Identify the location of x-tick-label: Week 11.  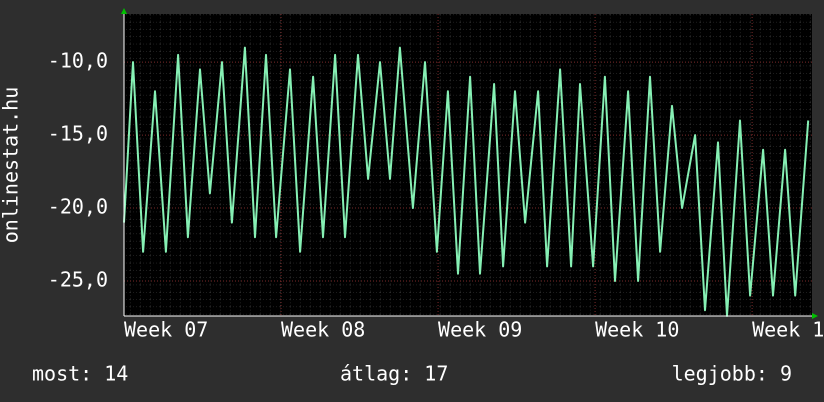
(788, 330).